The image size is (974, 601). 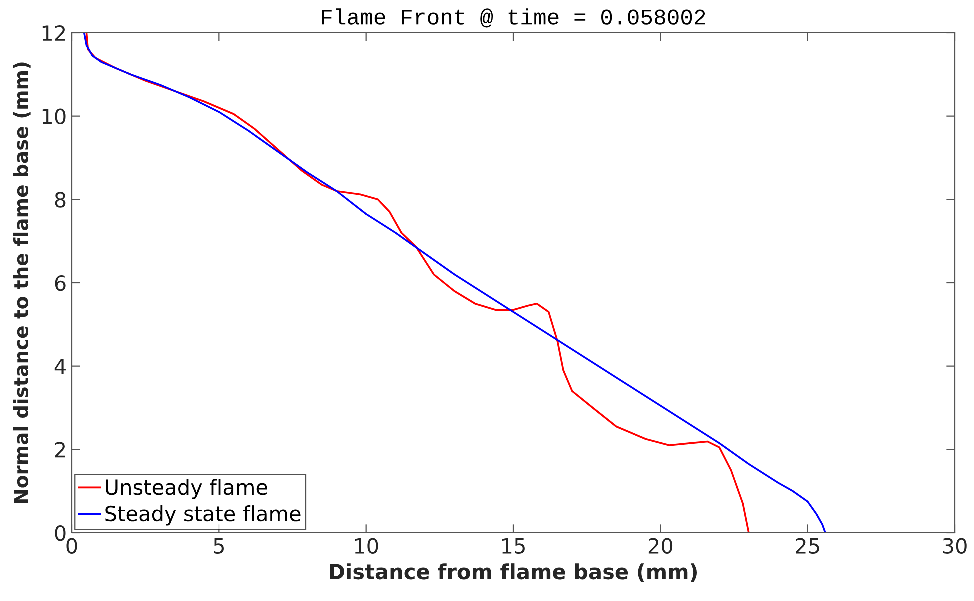 What do you see at coordinates (219, 546) in the screenshot?
I see `x-tick-label: 5` at bounding box center [219, 546].